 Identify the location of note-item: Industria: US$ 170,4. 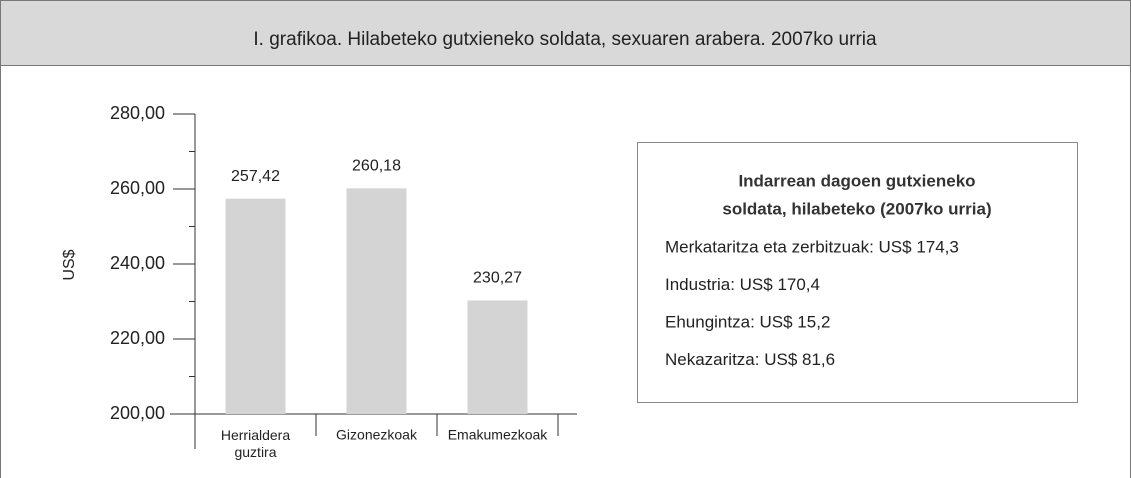
(742, 284).